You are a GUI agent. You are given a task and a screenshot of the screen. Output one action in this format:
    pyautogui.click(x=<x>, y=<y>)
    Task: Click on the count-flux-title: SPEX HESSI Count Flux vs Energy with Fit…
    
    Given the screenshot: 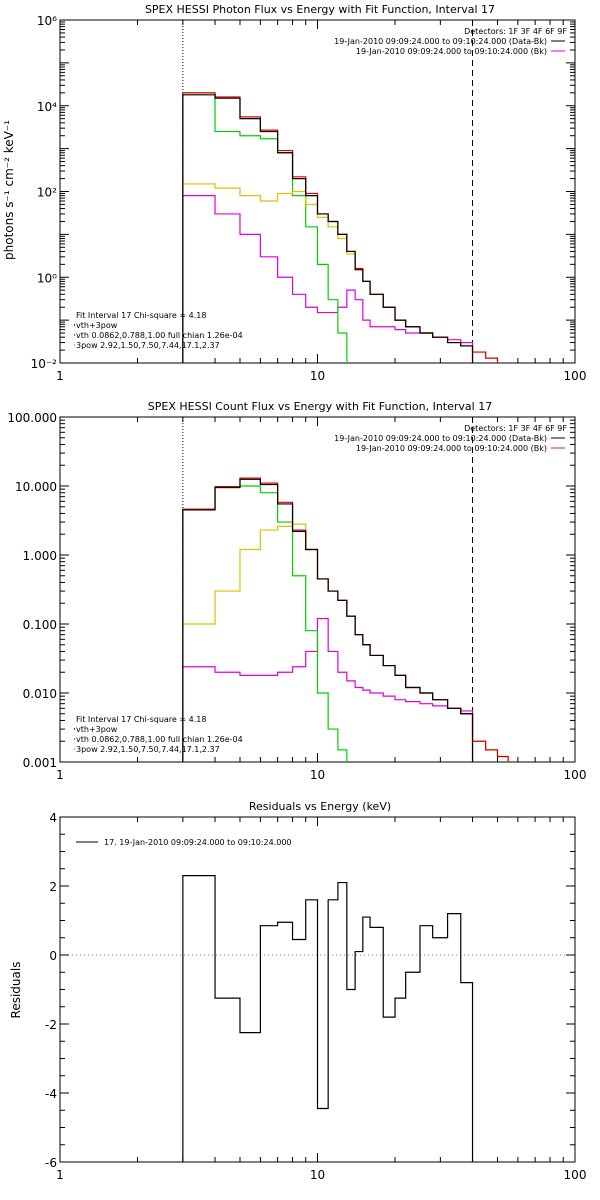 What is the action you would take?
    pyautogui.click(x=320, y=406)
    